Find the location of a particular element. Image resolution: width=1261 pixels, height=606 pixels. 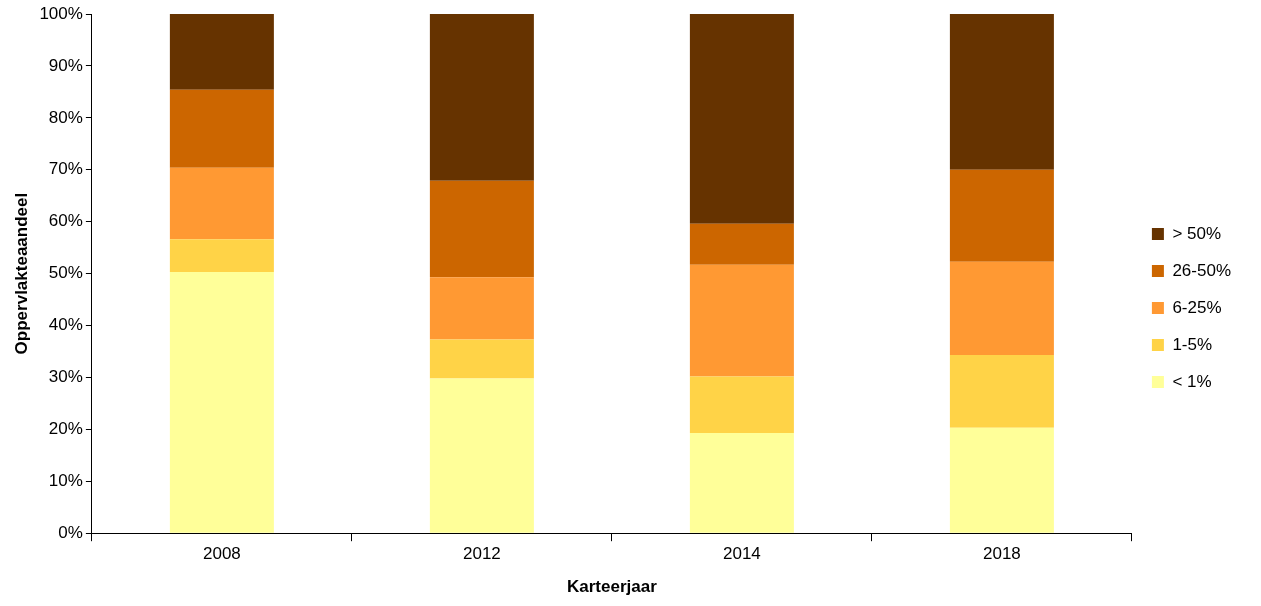

legend-label: < 1% is located at coordinates (1192, 381).